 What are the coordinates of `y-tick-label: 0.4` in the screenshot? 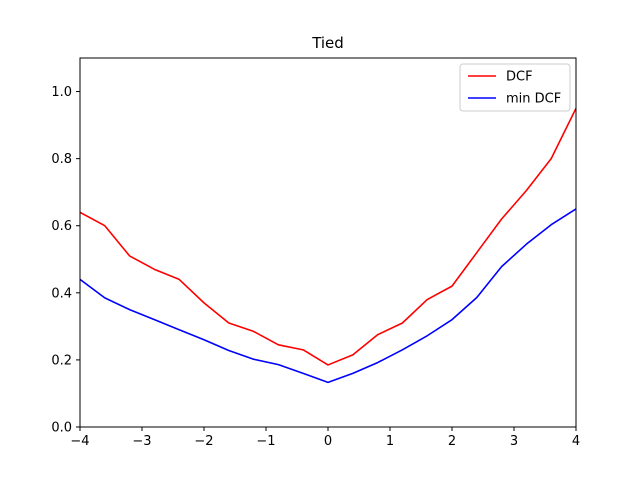 It's located at (61, 293).